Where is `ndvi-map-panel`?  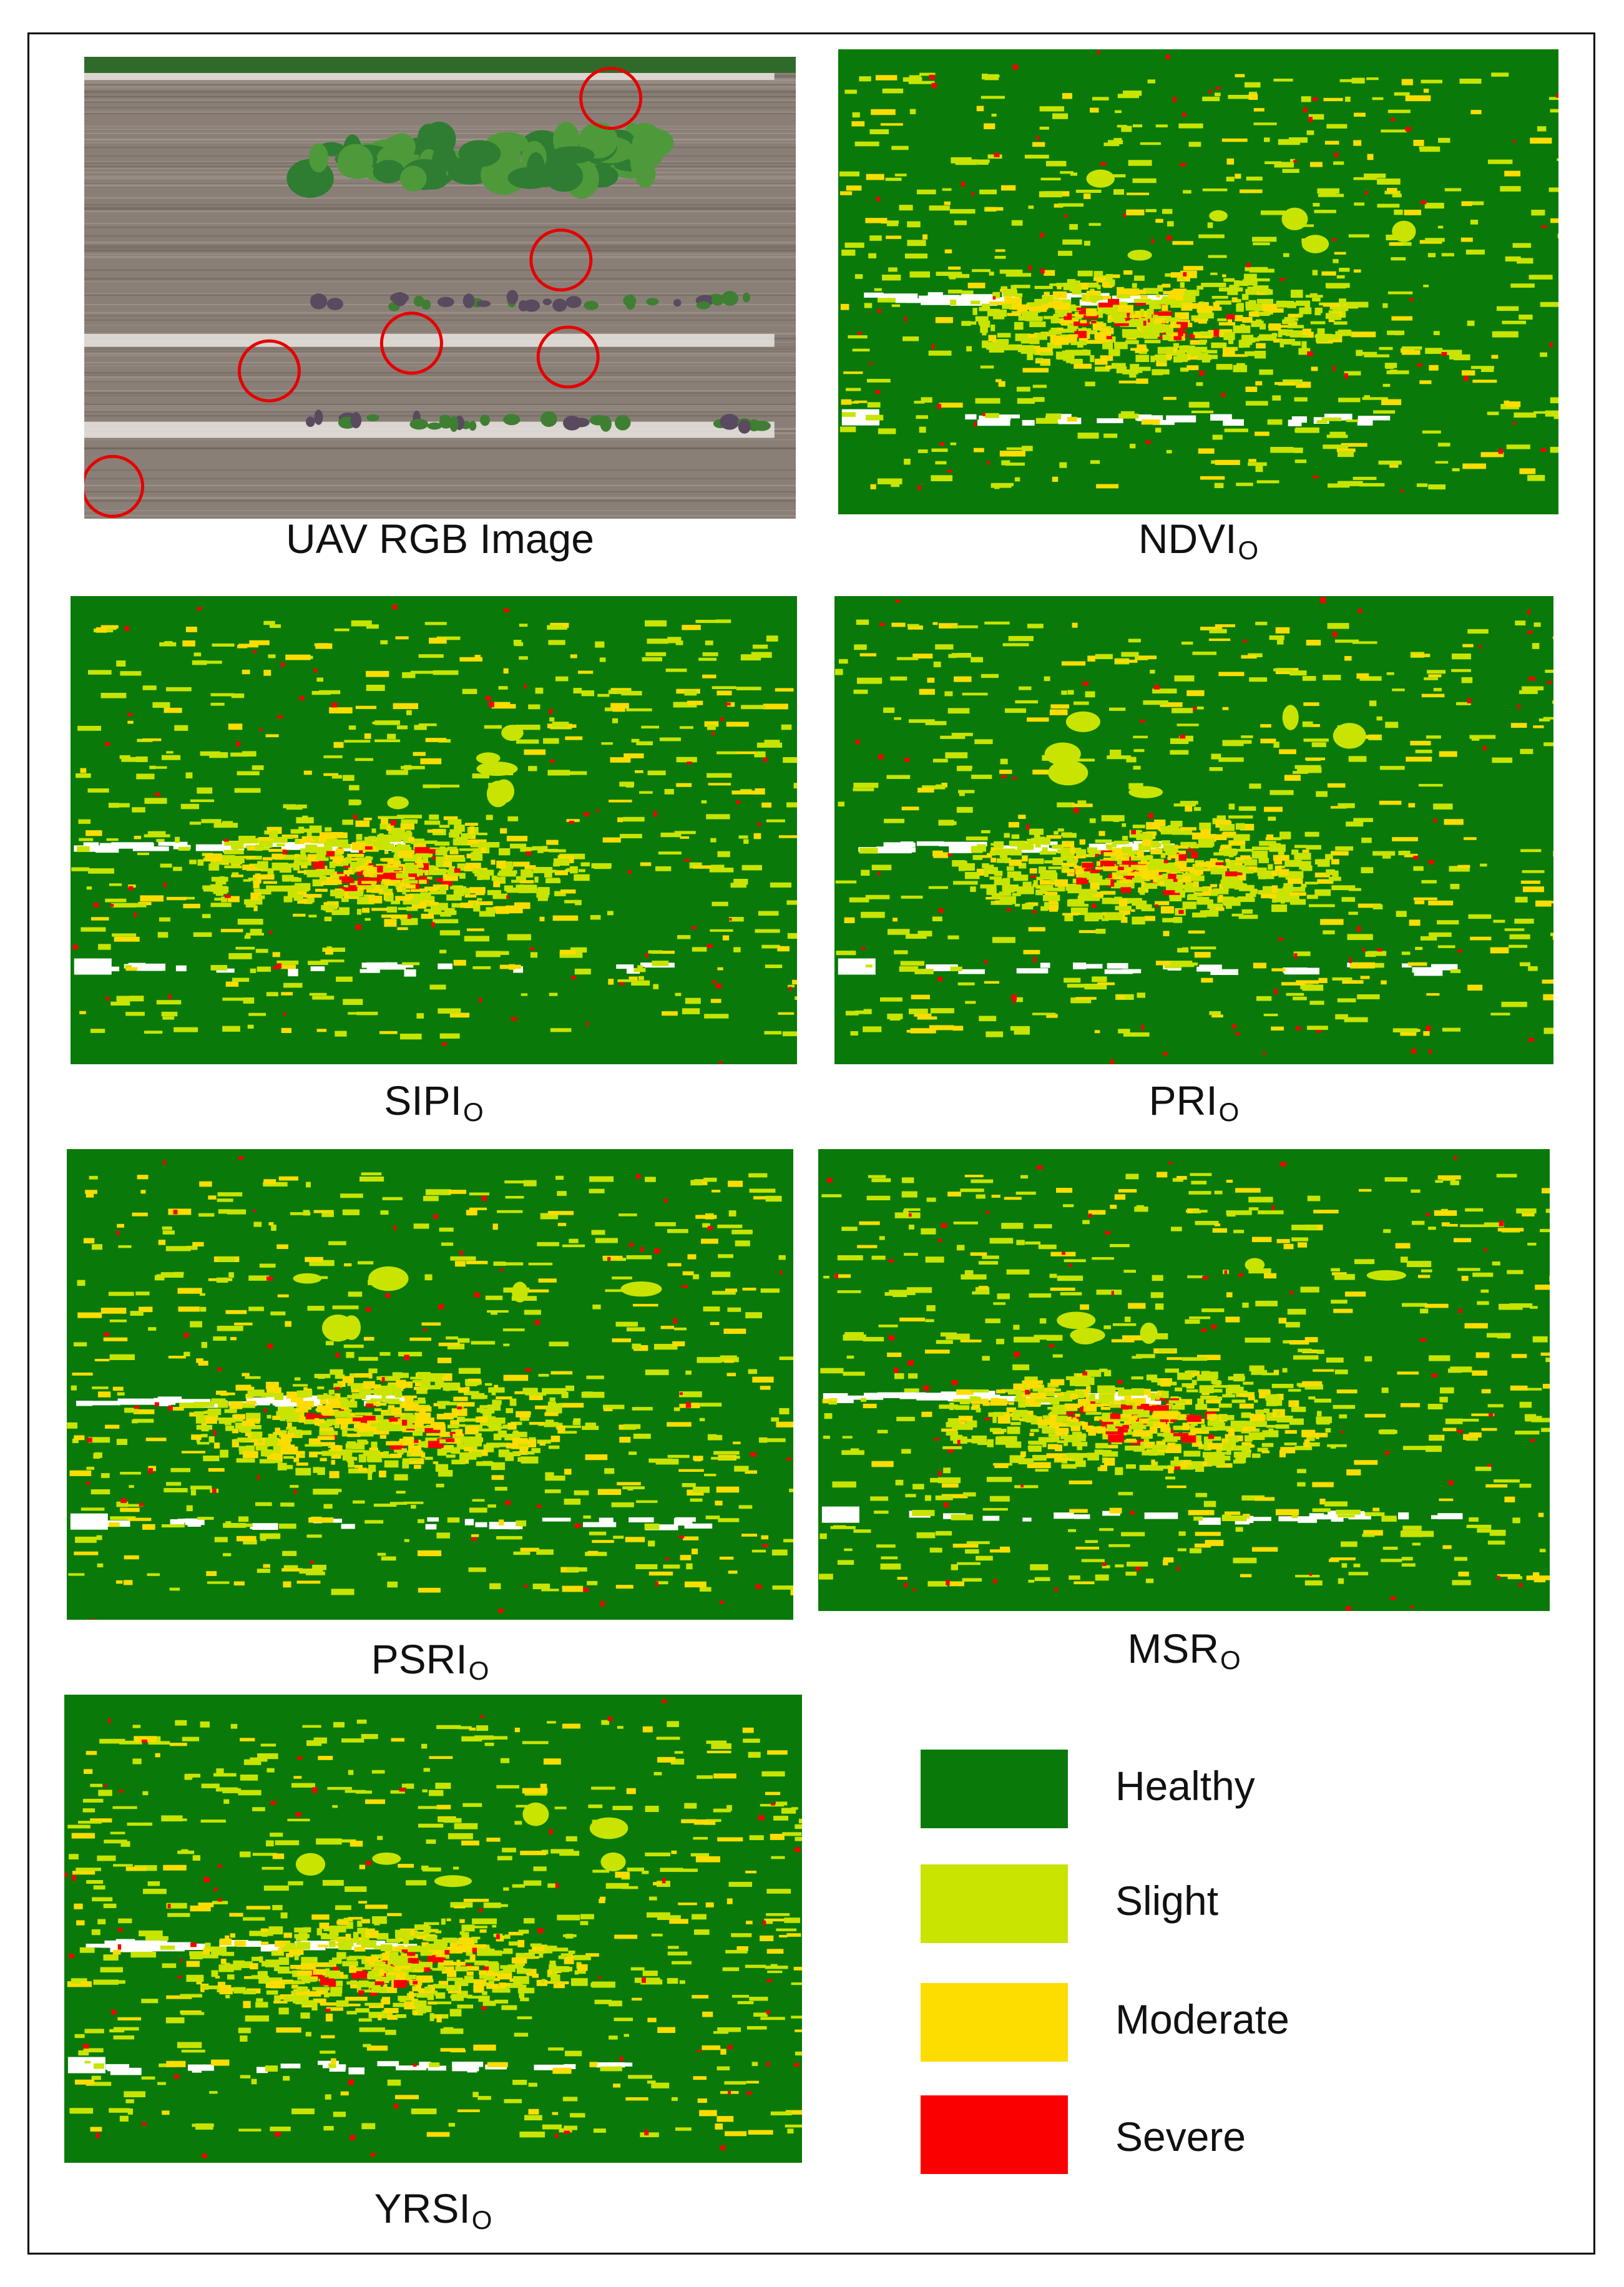
ndvi-map-panel is located at coordinates (1198, 281).